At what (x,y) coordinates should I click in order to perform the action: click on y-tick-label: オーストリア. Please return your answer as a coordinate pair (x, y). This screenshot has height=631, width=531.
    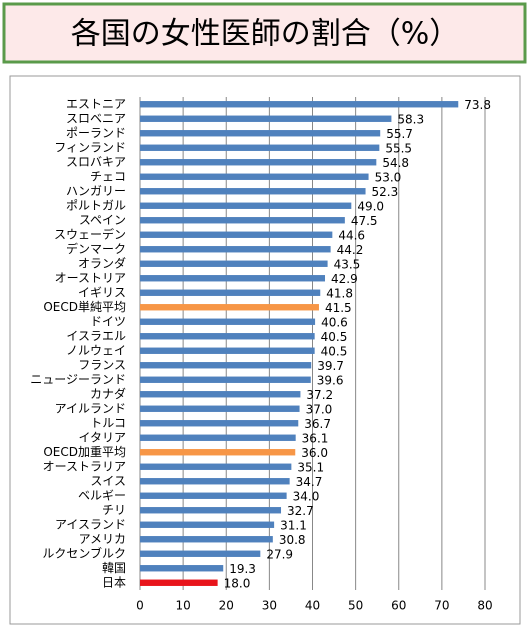
    Looking at the image, I should click on (90, 278).